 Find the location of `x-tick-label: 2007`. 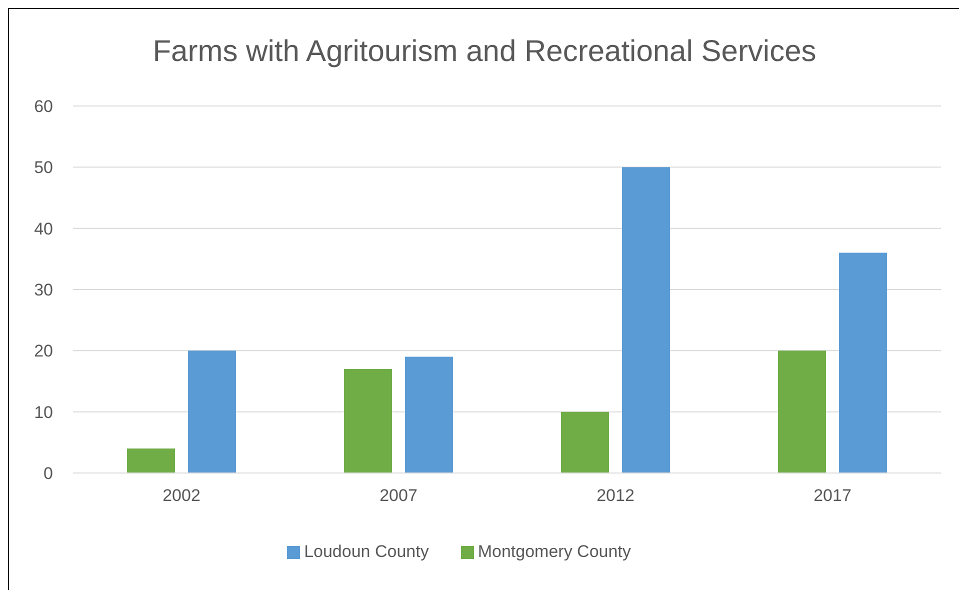

x-tick-label: 2007 is located at coordinates (399, 496).